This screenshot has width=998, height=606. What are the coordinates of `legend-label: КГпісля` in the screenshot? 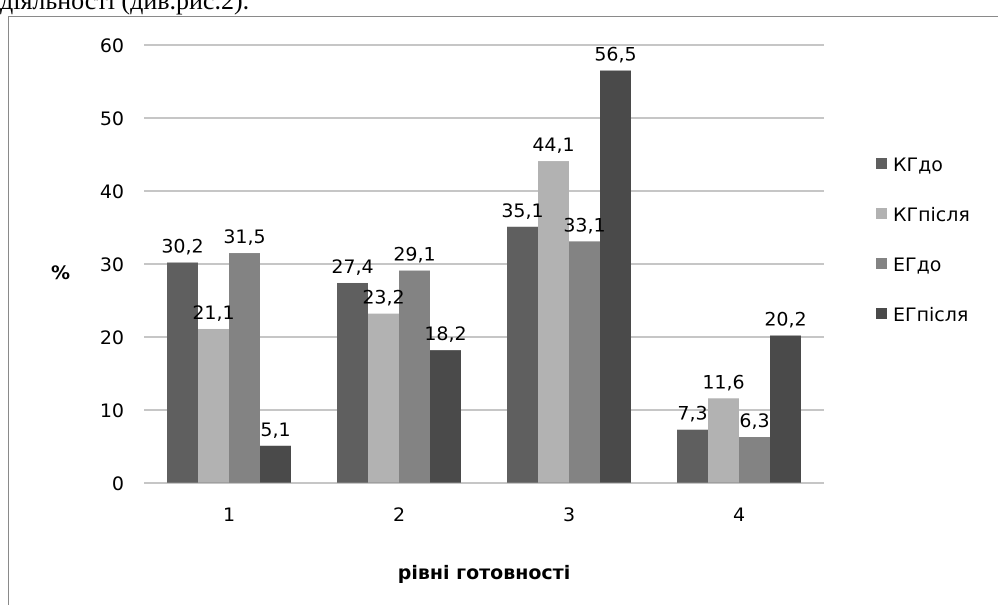 It's located at (931, 215).